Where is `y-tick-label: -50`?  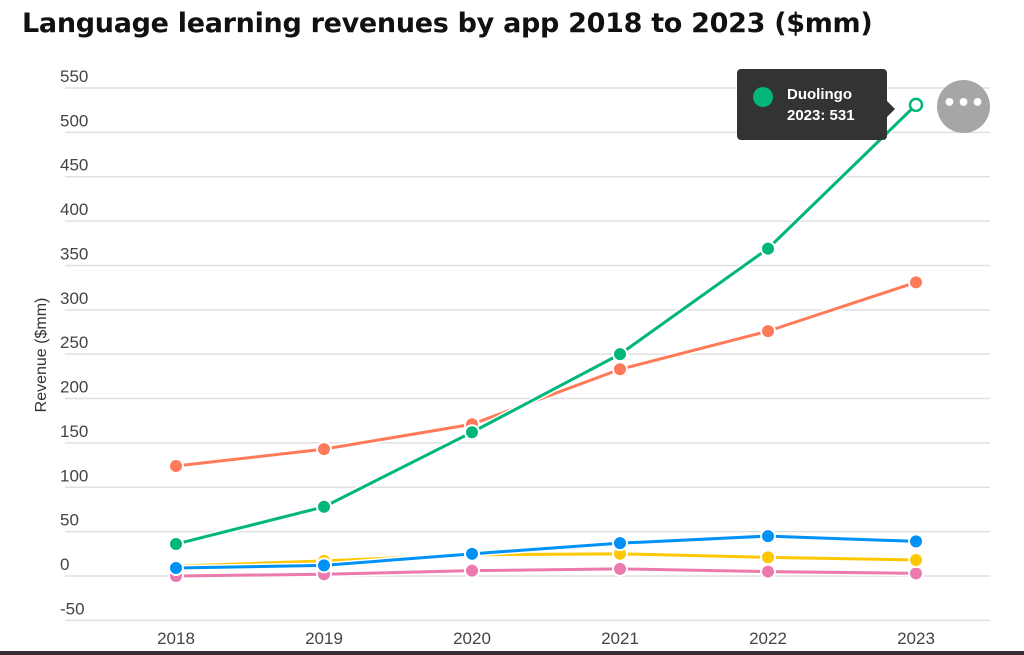 y-tick-label: -50 is located at coordinates (72, 608).